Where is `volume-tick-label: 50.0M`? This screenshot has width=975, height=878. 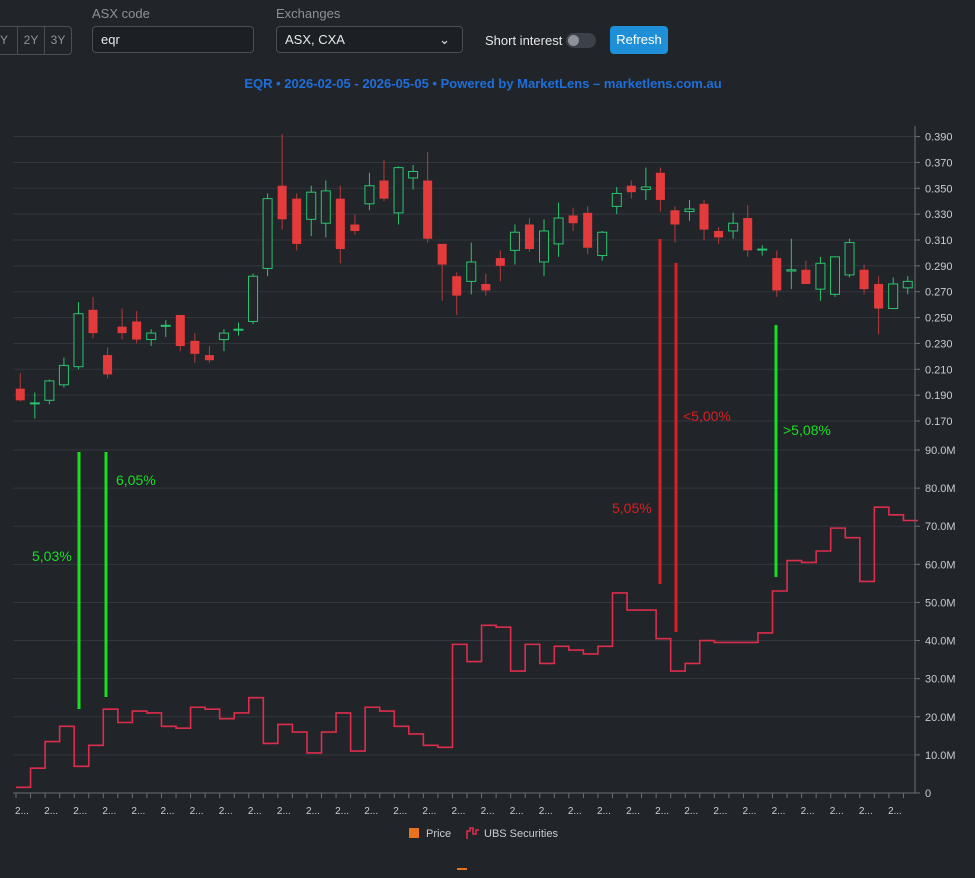 volume-tick-label: 50.0M is located at coordinates (940, 603).